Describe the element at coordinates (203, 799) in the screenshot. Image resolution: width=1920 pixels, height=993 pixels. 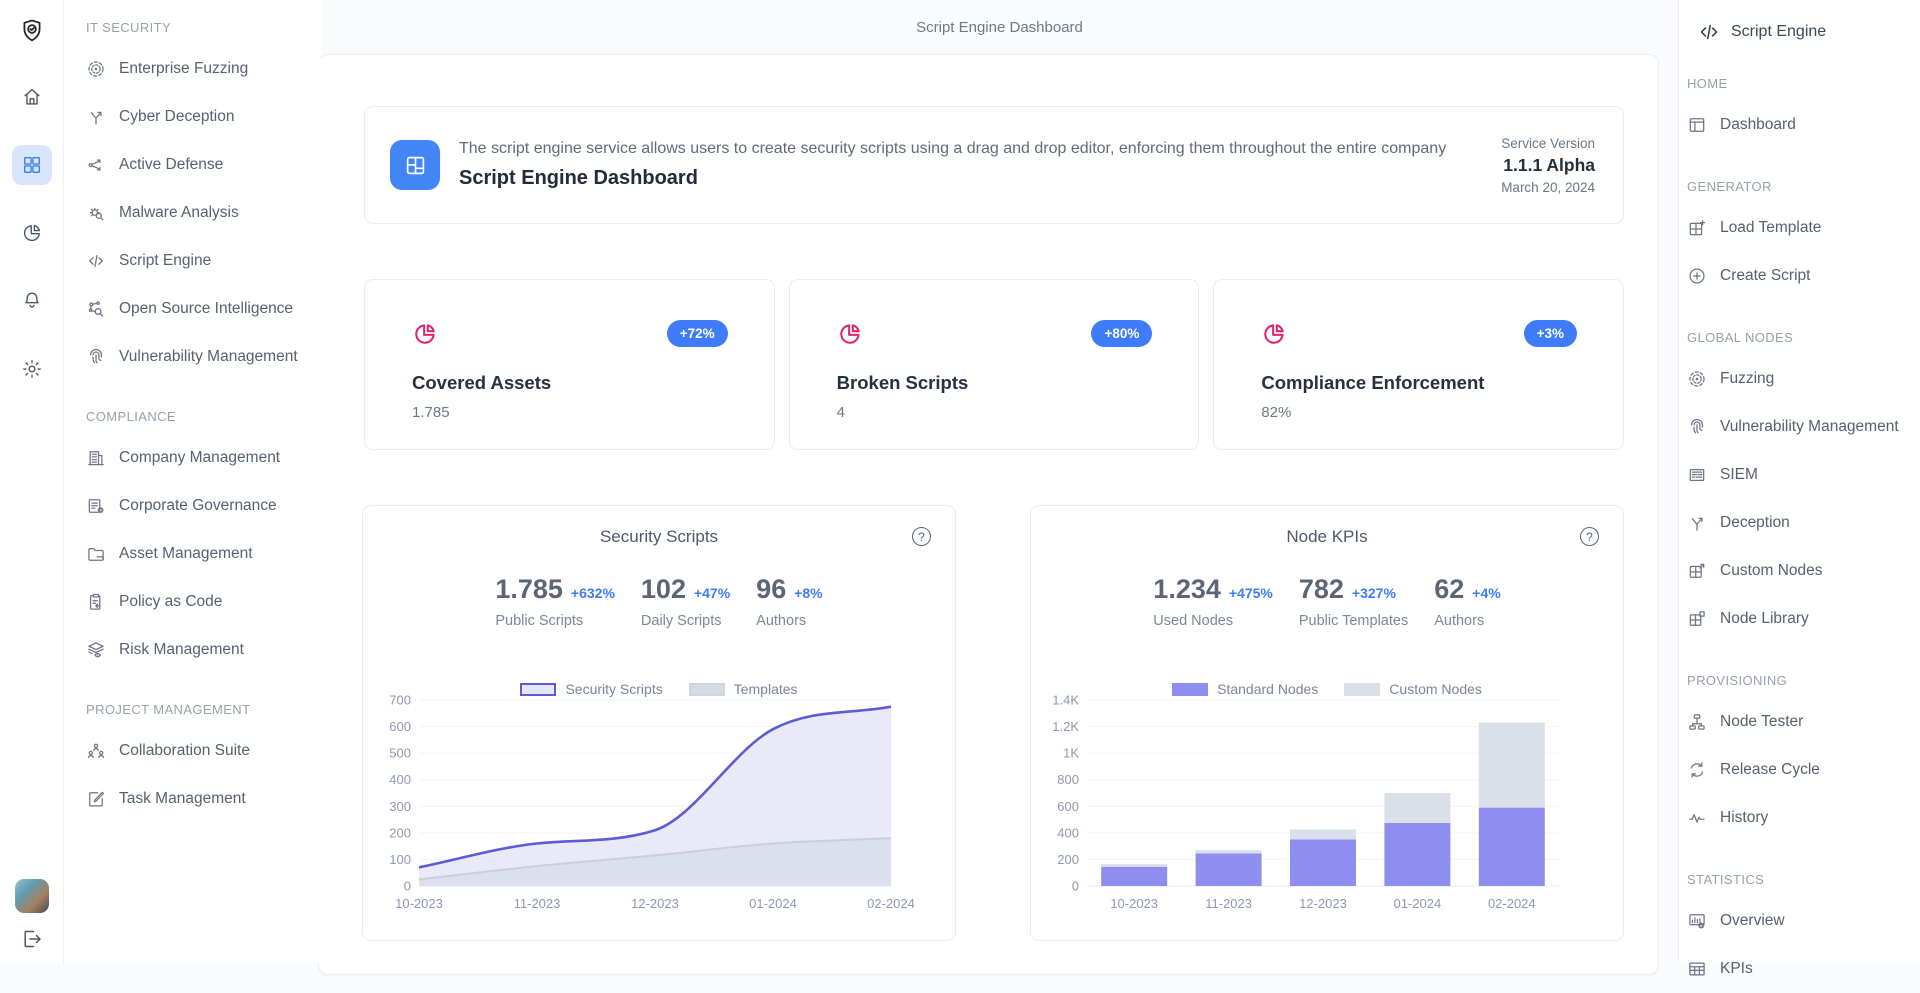
I see `nav-item-task-management: Task Management` at that location.